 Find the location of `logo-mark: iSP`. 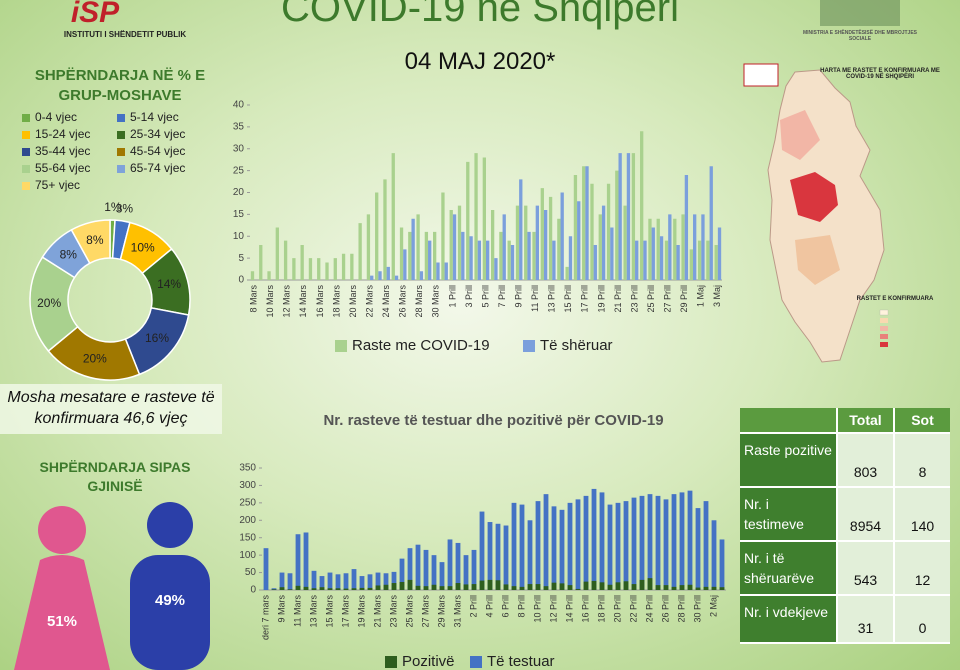

logo-mark: iSP is located at coordinates (95, 14).